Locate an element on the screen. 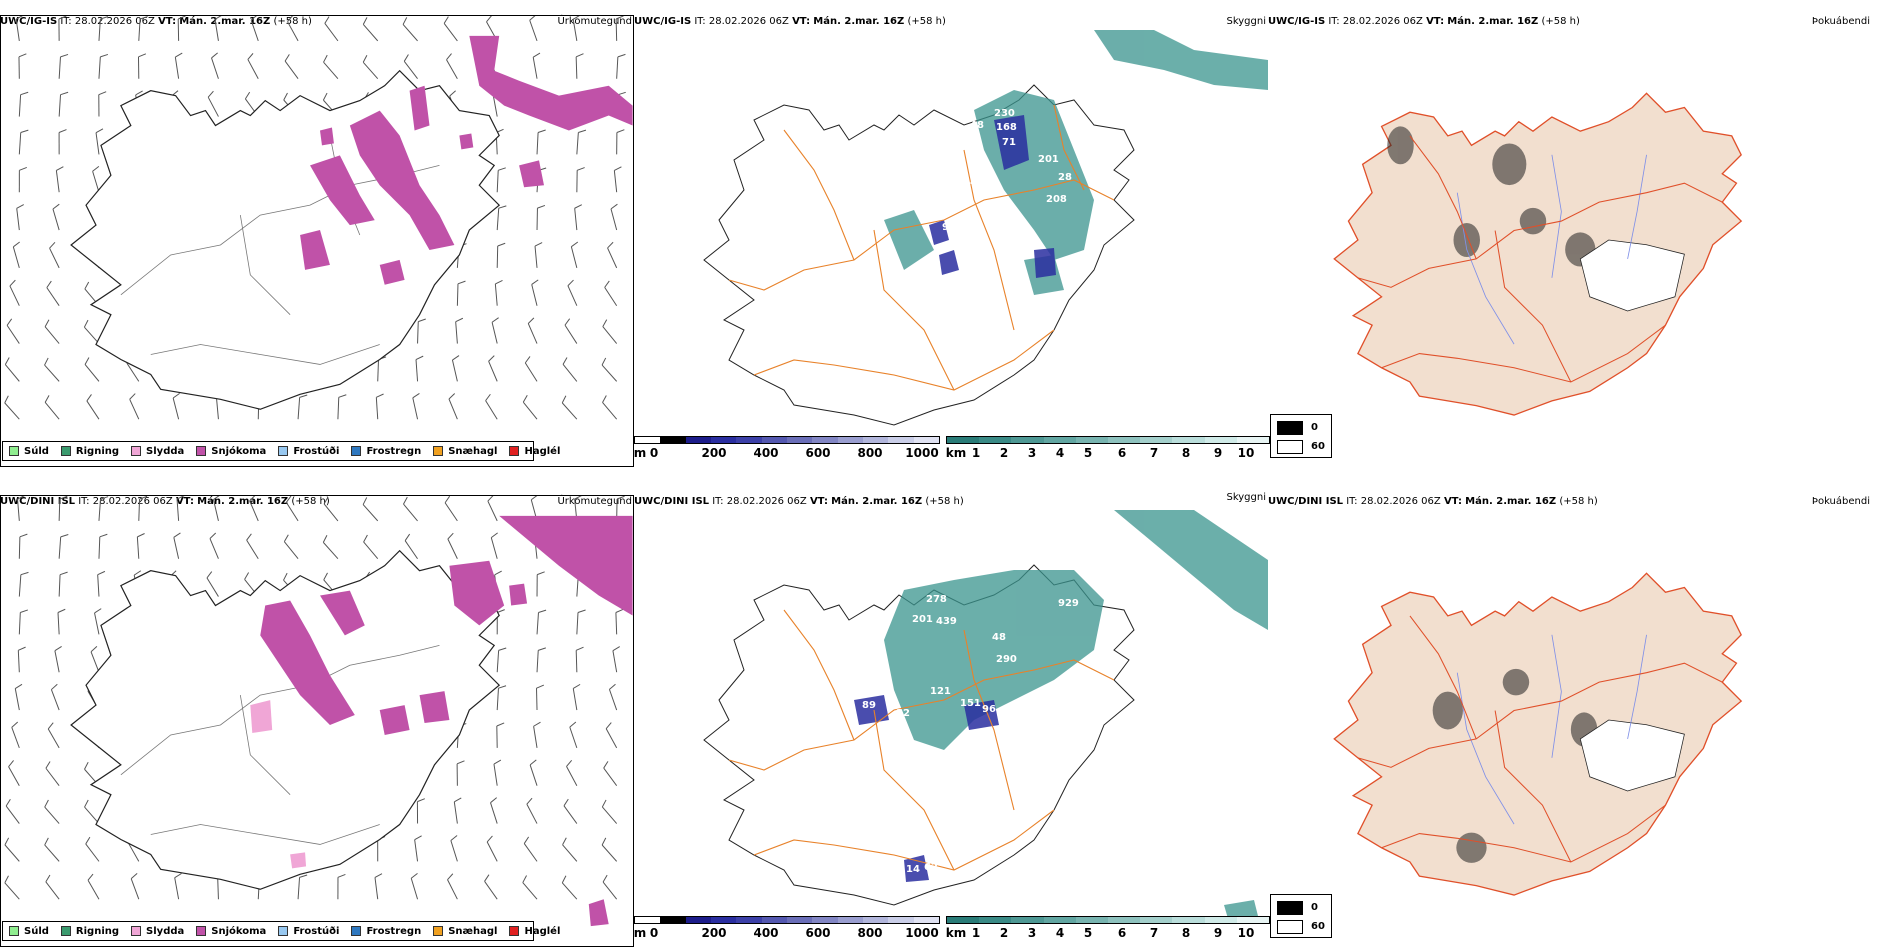 The height and width of the screenshot is (950, 1900). ceiling-label: 201 is located at coordinates (1048, 159).